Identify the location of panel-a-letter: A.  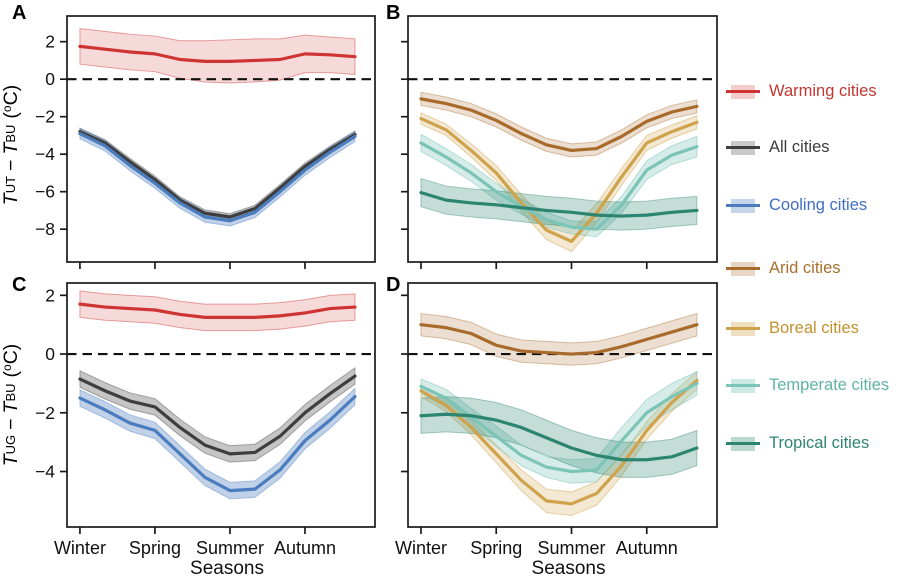
(19, 13).